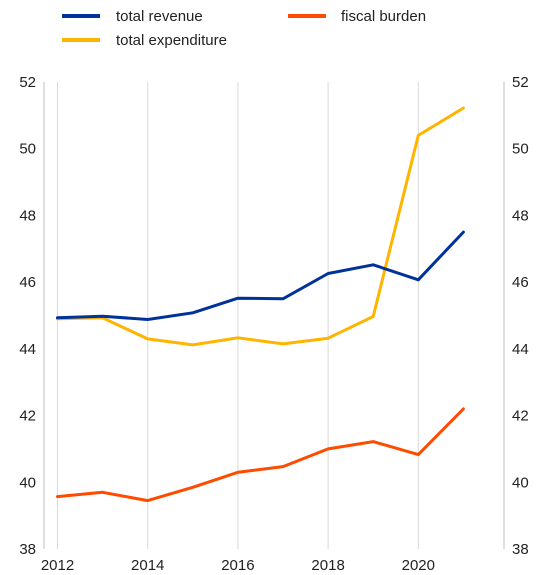 The height and width of the screenshot is (575, 544). What do you see at coordinates (171, 40) in the screenshot?
I see `legend-label-total-expenditure: total expenditure` at bounding box center [171, 40].